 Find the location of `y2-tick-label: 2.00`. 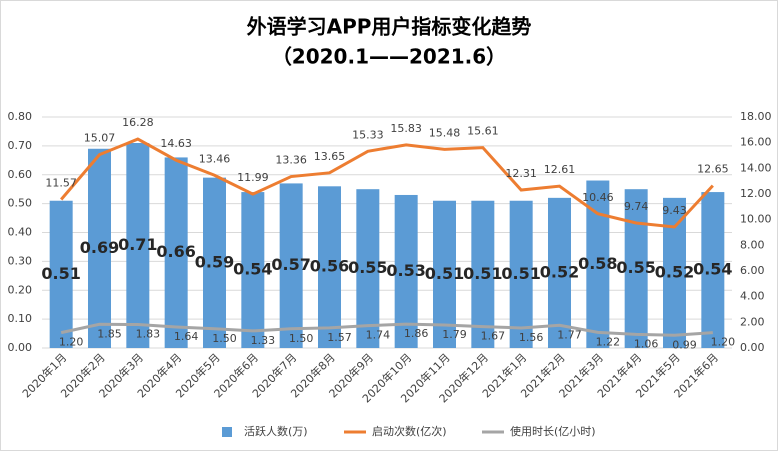

y2-tick-label: 2.00 is located at coordinates (752, 321).